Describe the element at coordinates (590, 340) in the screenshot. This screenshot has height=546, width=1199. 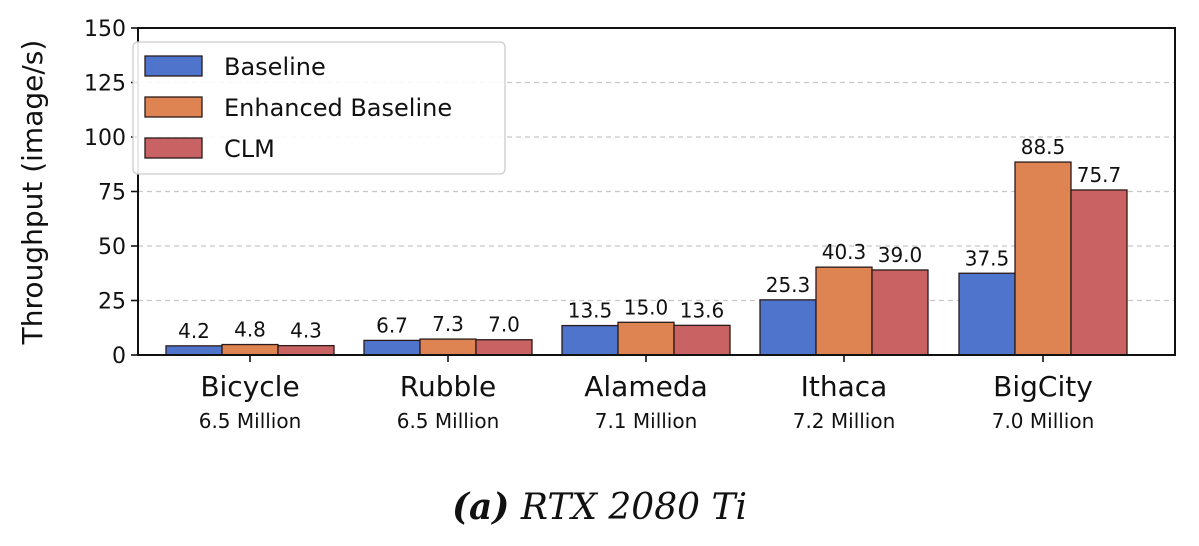
I see `bar-baseline-alameda` at that location.